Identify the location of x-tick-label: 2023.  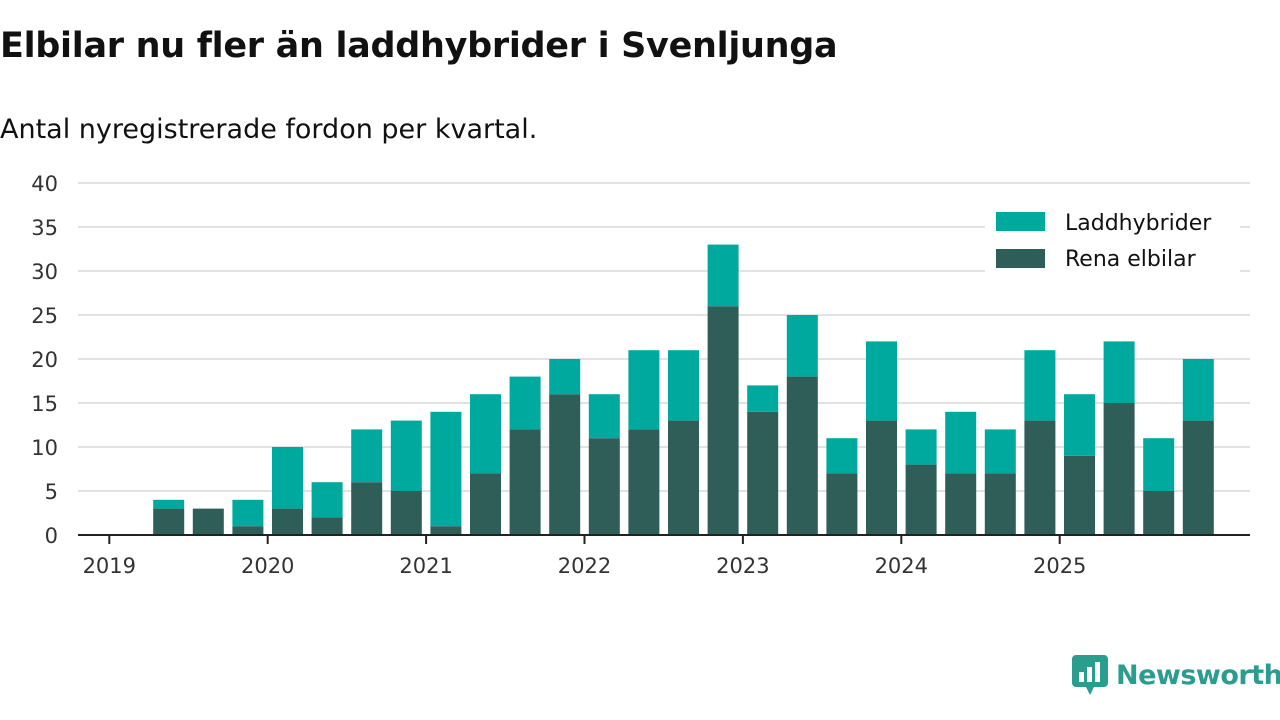
(742, 566).